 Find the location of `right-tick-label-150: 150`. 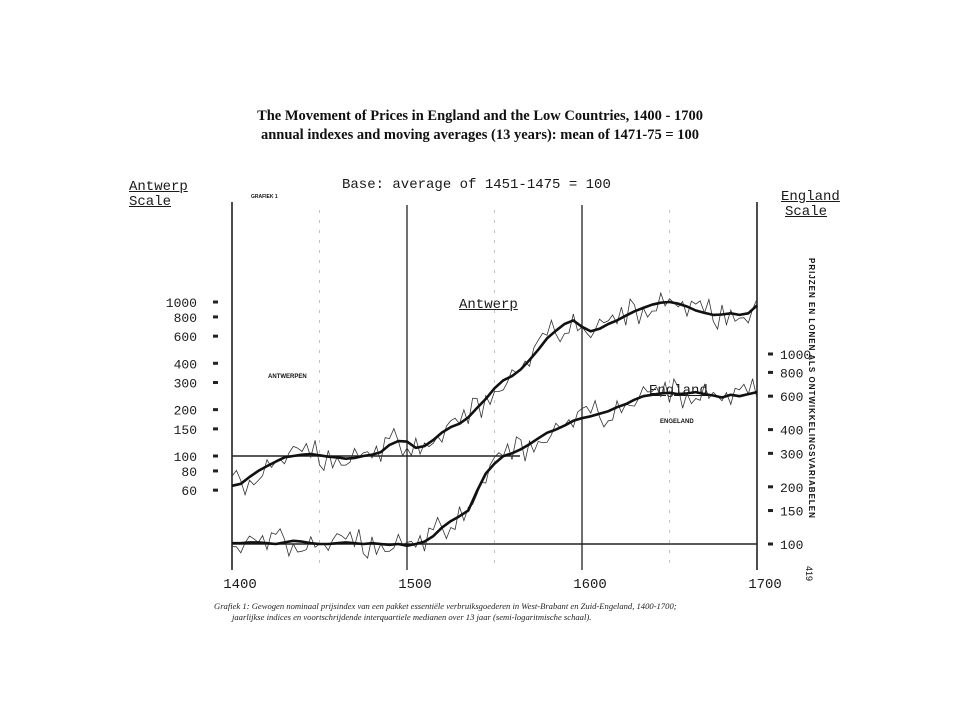

right-tick-label-150: 150 is located at coordinates (791, 512).